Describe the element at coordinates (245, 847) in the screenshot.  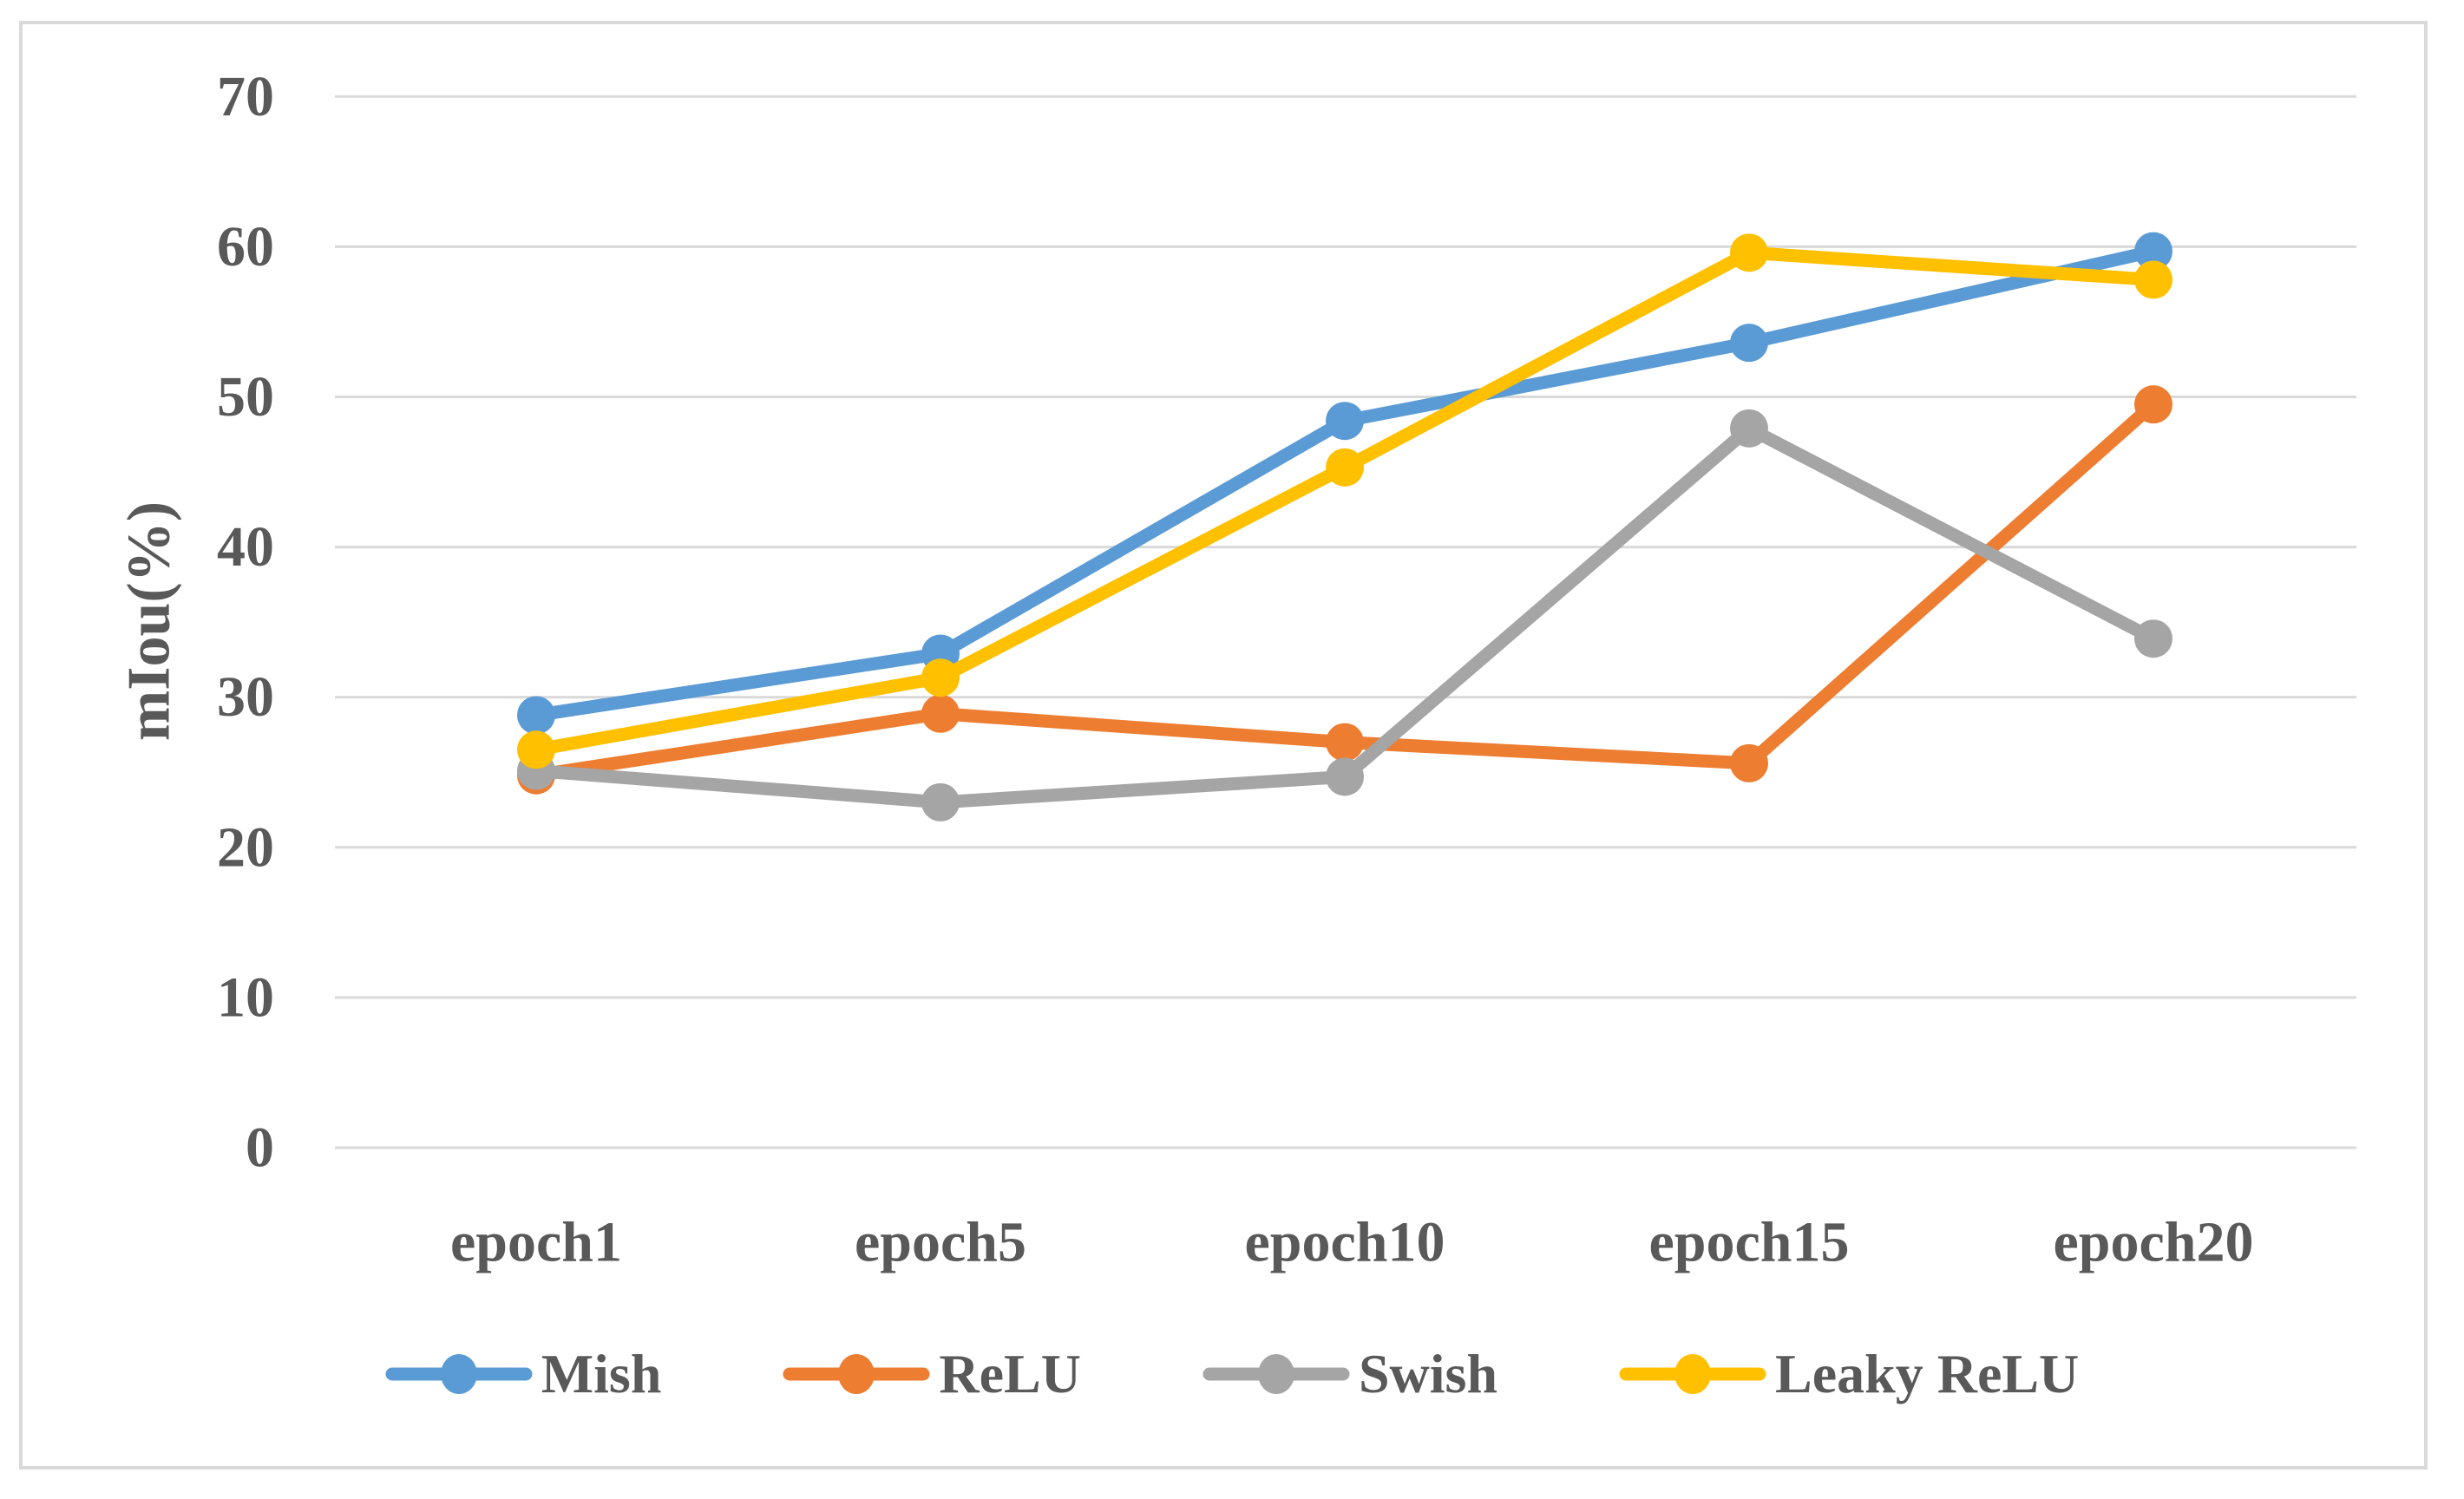
I see `y-tick-label-20: 20` at that location.